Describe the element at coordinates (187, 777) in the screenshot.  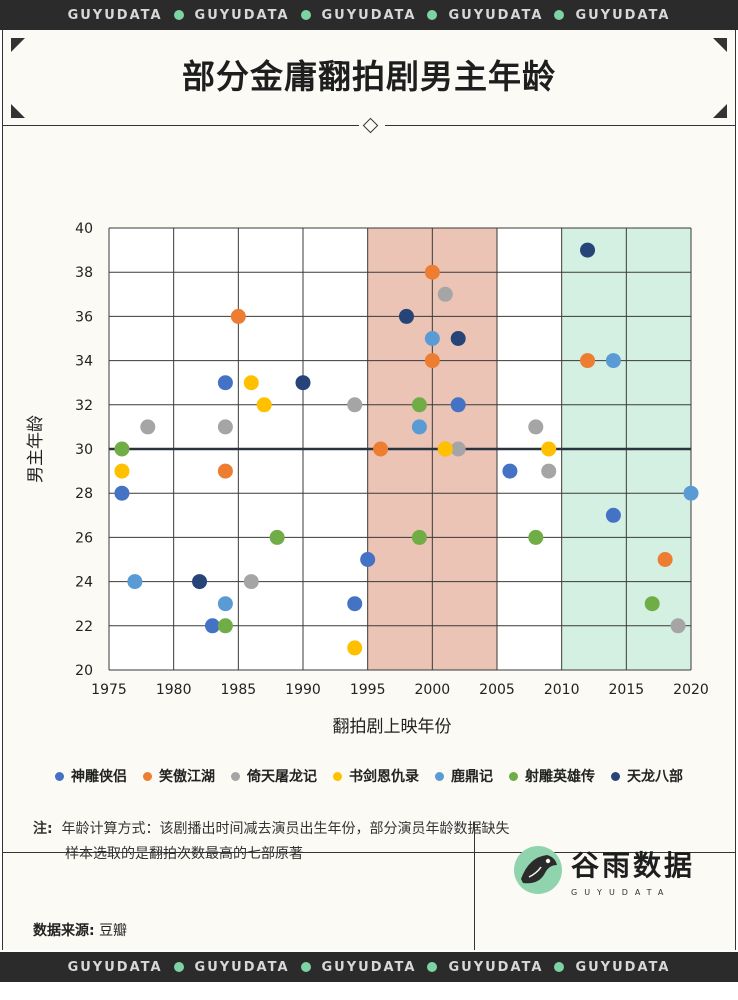
I see `legend-label: 笑傲江湖` at that location.